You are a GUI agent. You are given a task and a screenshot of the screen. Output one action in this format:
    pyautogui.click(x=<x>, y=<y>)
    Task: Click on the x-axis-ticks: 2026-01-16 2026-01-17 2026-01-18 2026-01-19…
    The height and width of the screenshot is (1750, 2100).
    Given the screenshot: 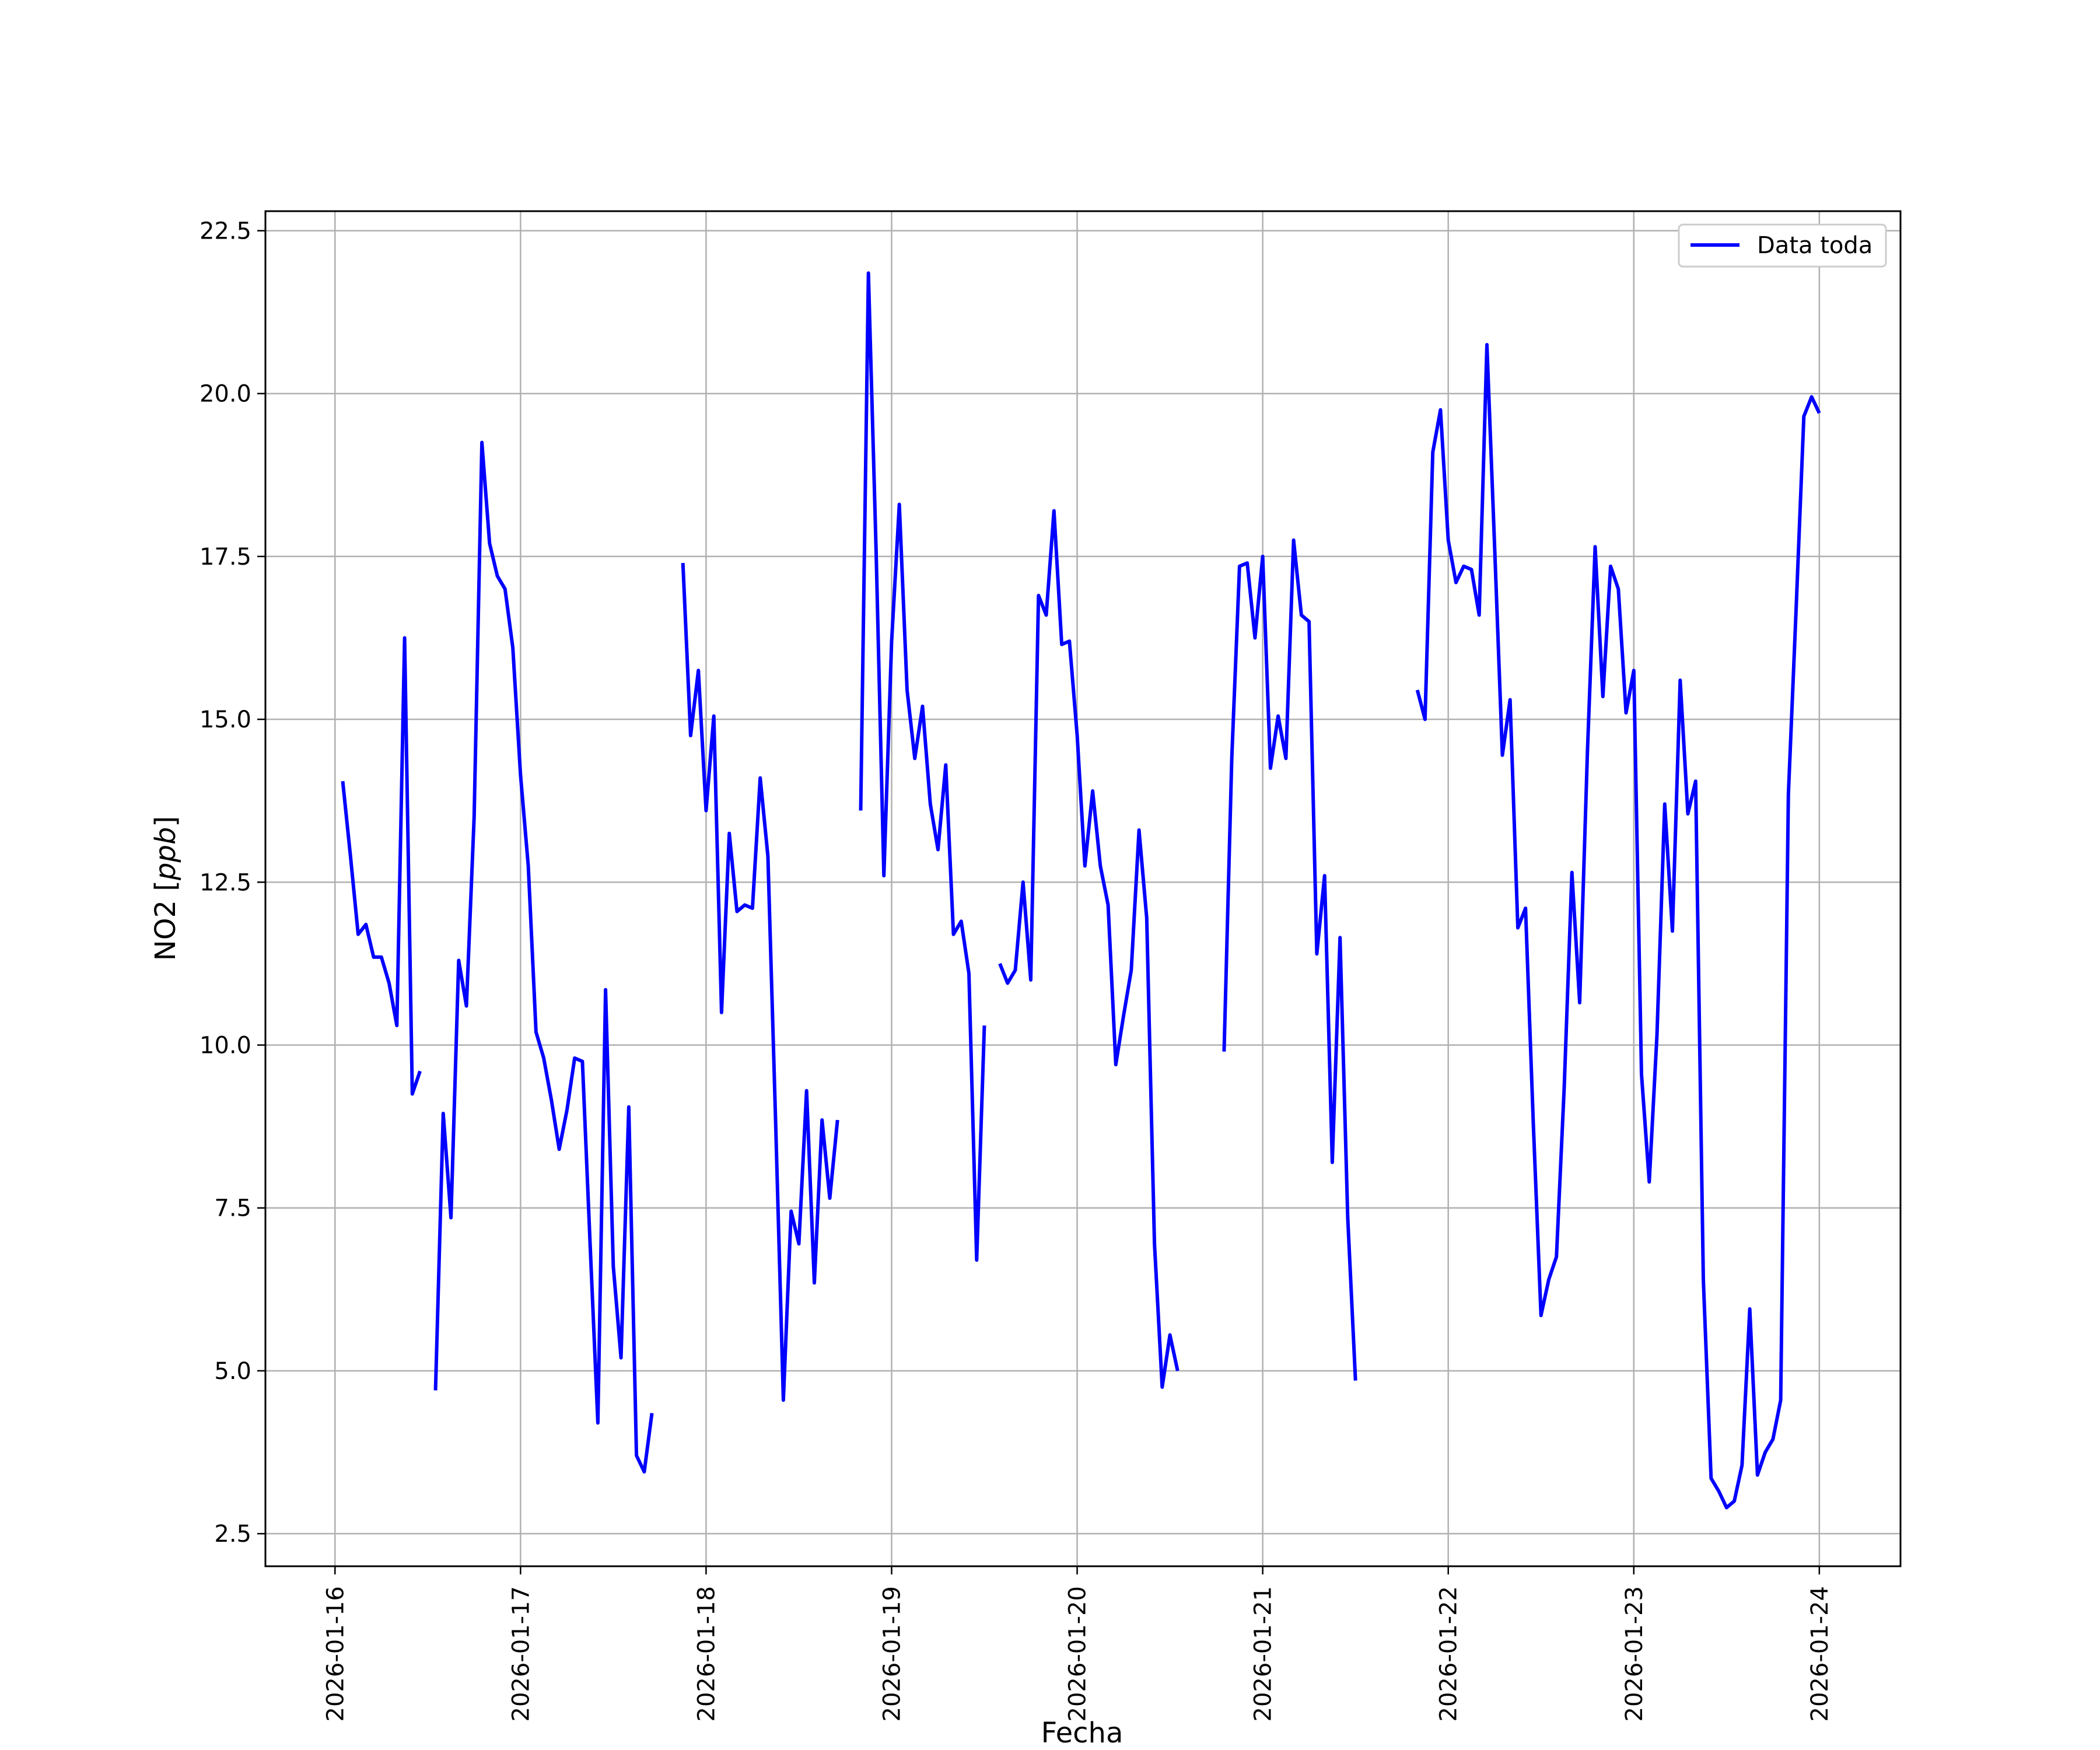 What is the action you would take?
    pyautogui.click(x=1077, y=1643)
    